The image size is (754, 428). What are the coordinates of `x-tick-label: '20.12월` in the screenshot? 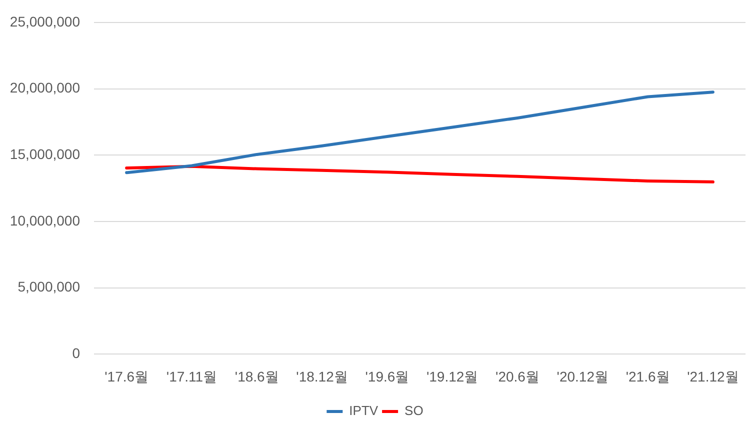 It's located at (582, 376).